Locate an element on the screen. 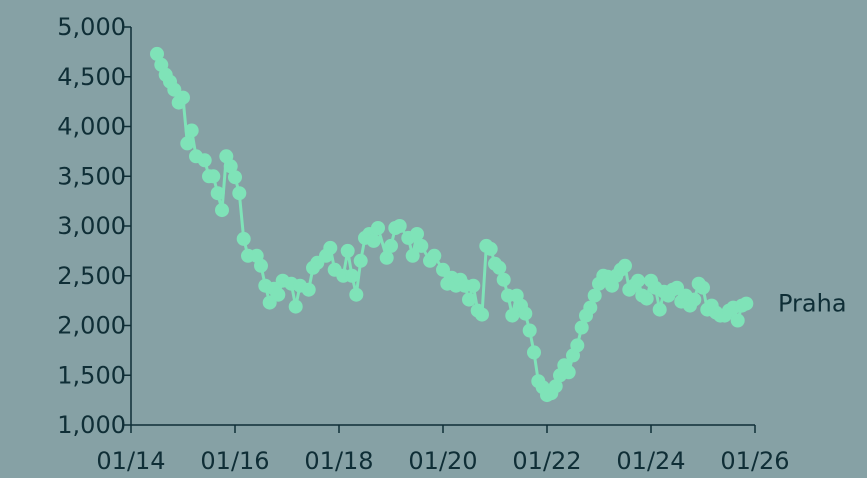  y-tick-label: 1,500 is located at coordinates (91, 375).